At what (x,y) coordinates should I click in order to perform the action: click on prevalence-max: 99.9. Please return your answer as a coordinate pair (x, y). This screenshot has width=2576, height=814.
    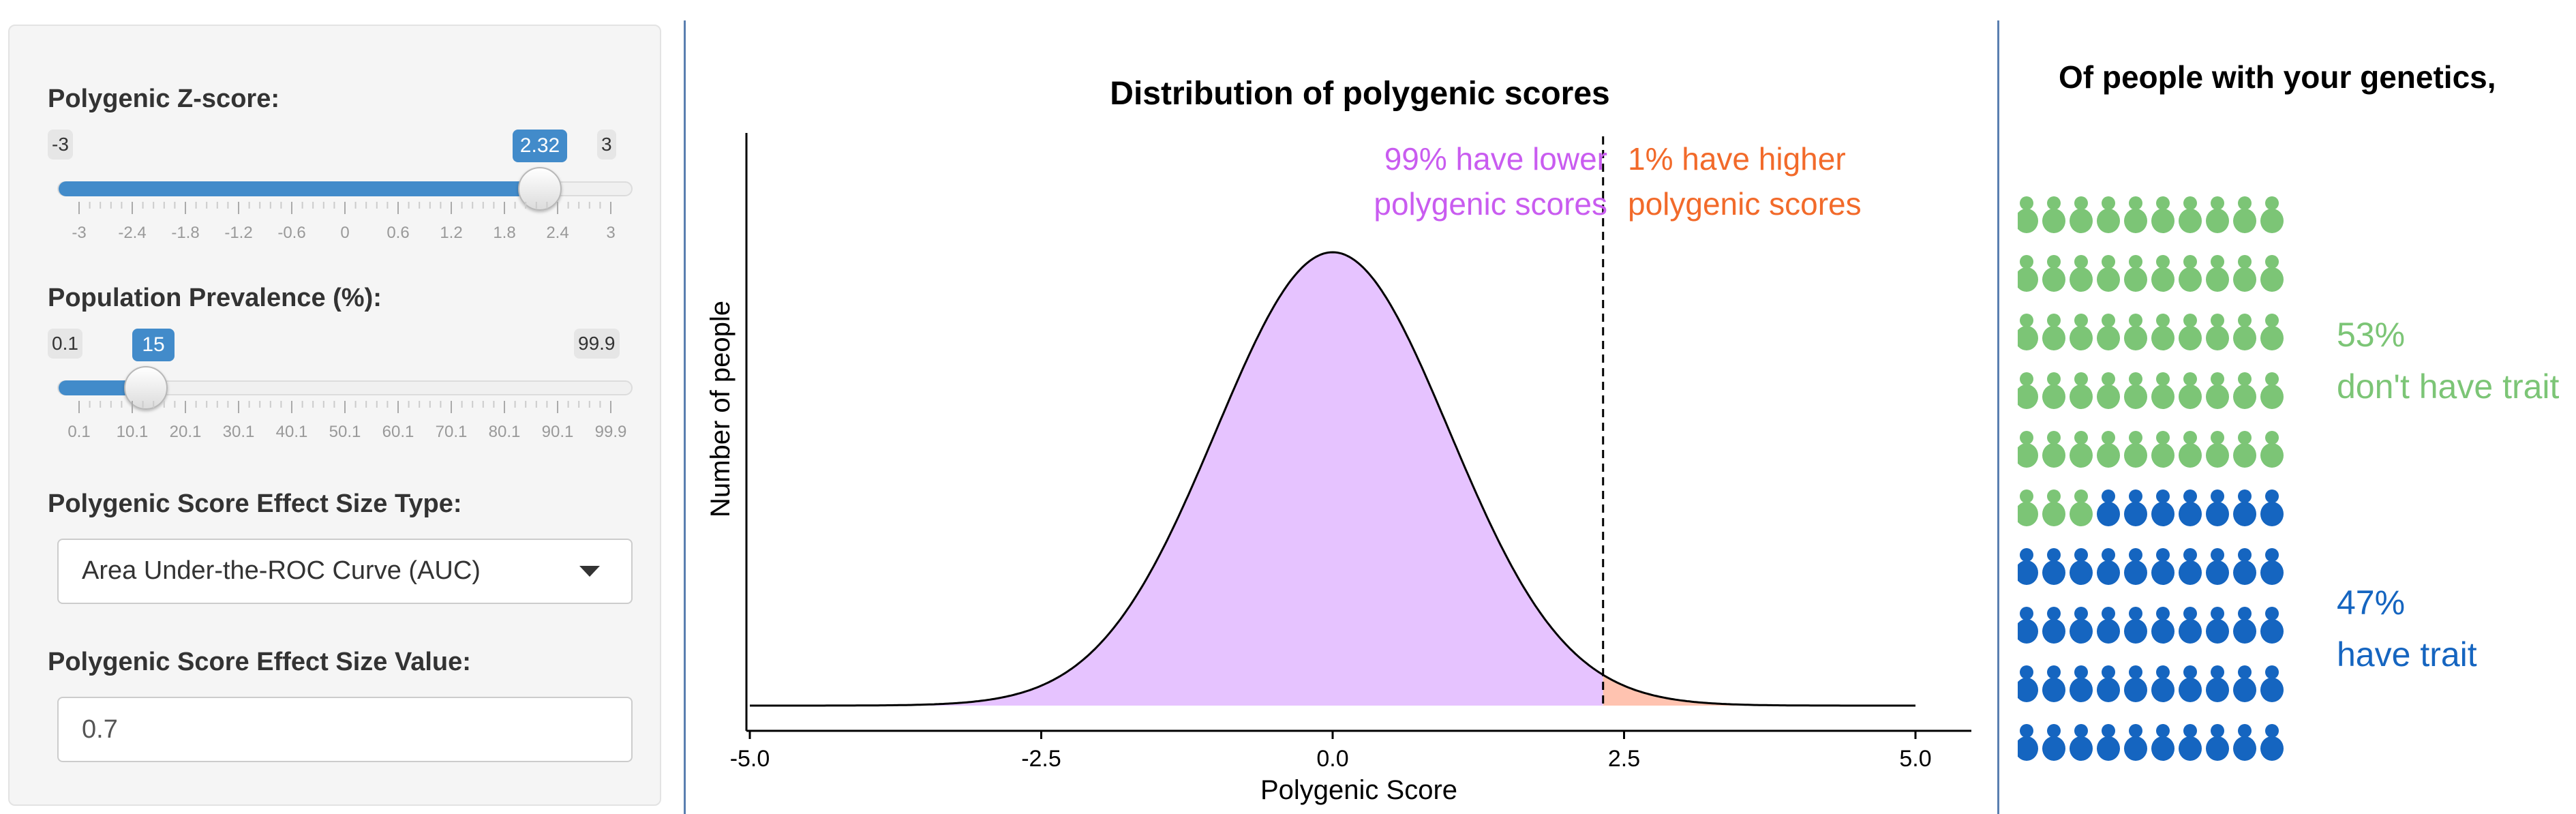
    Looking at the image, I should click on (597, 344).